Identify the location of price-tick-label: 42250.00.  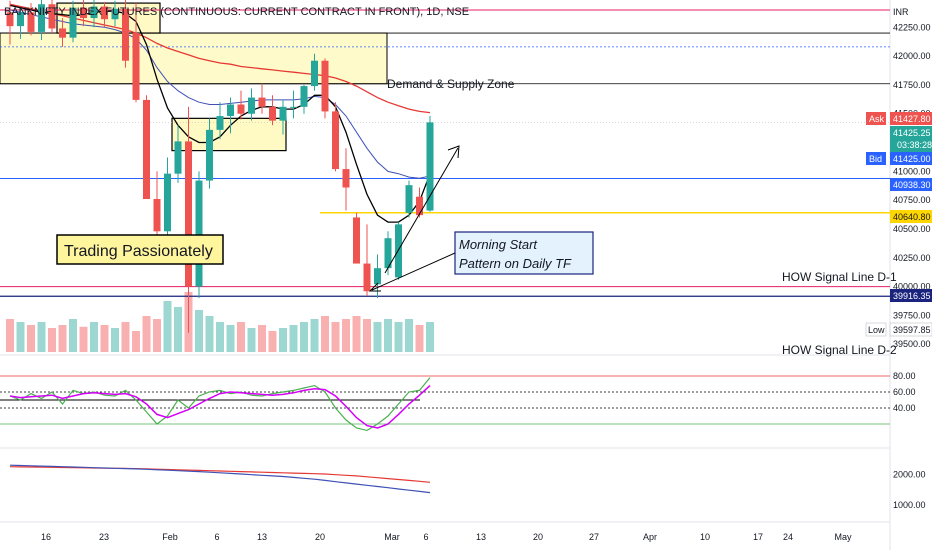
(912, 27).